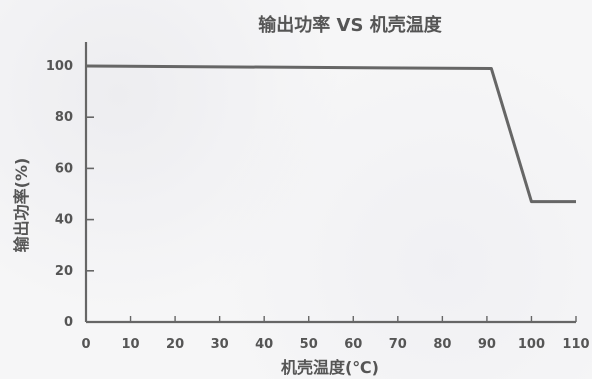 This screenshot has height=379, width=592. I want to click on y-tick-label: 60, so click(64, 168).